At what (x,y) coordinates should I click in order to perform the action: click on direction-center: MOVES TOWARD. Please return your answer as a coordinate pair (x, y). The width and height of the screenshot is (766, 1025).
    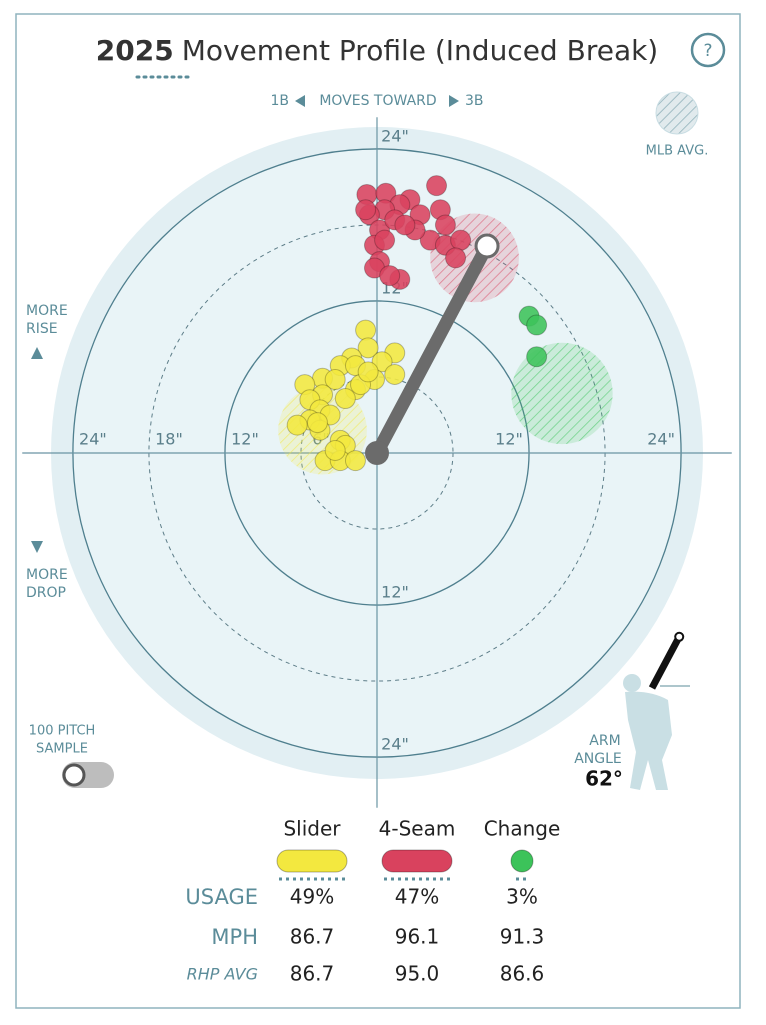
    Looking at the image, I should click on (377, 101).